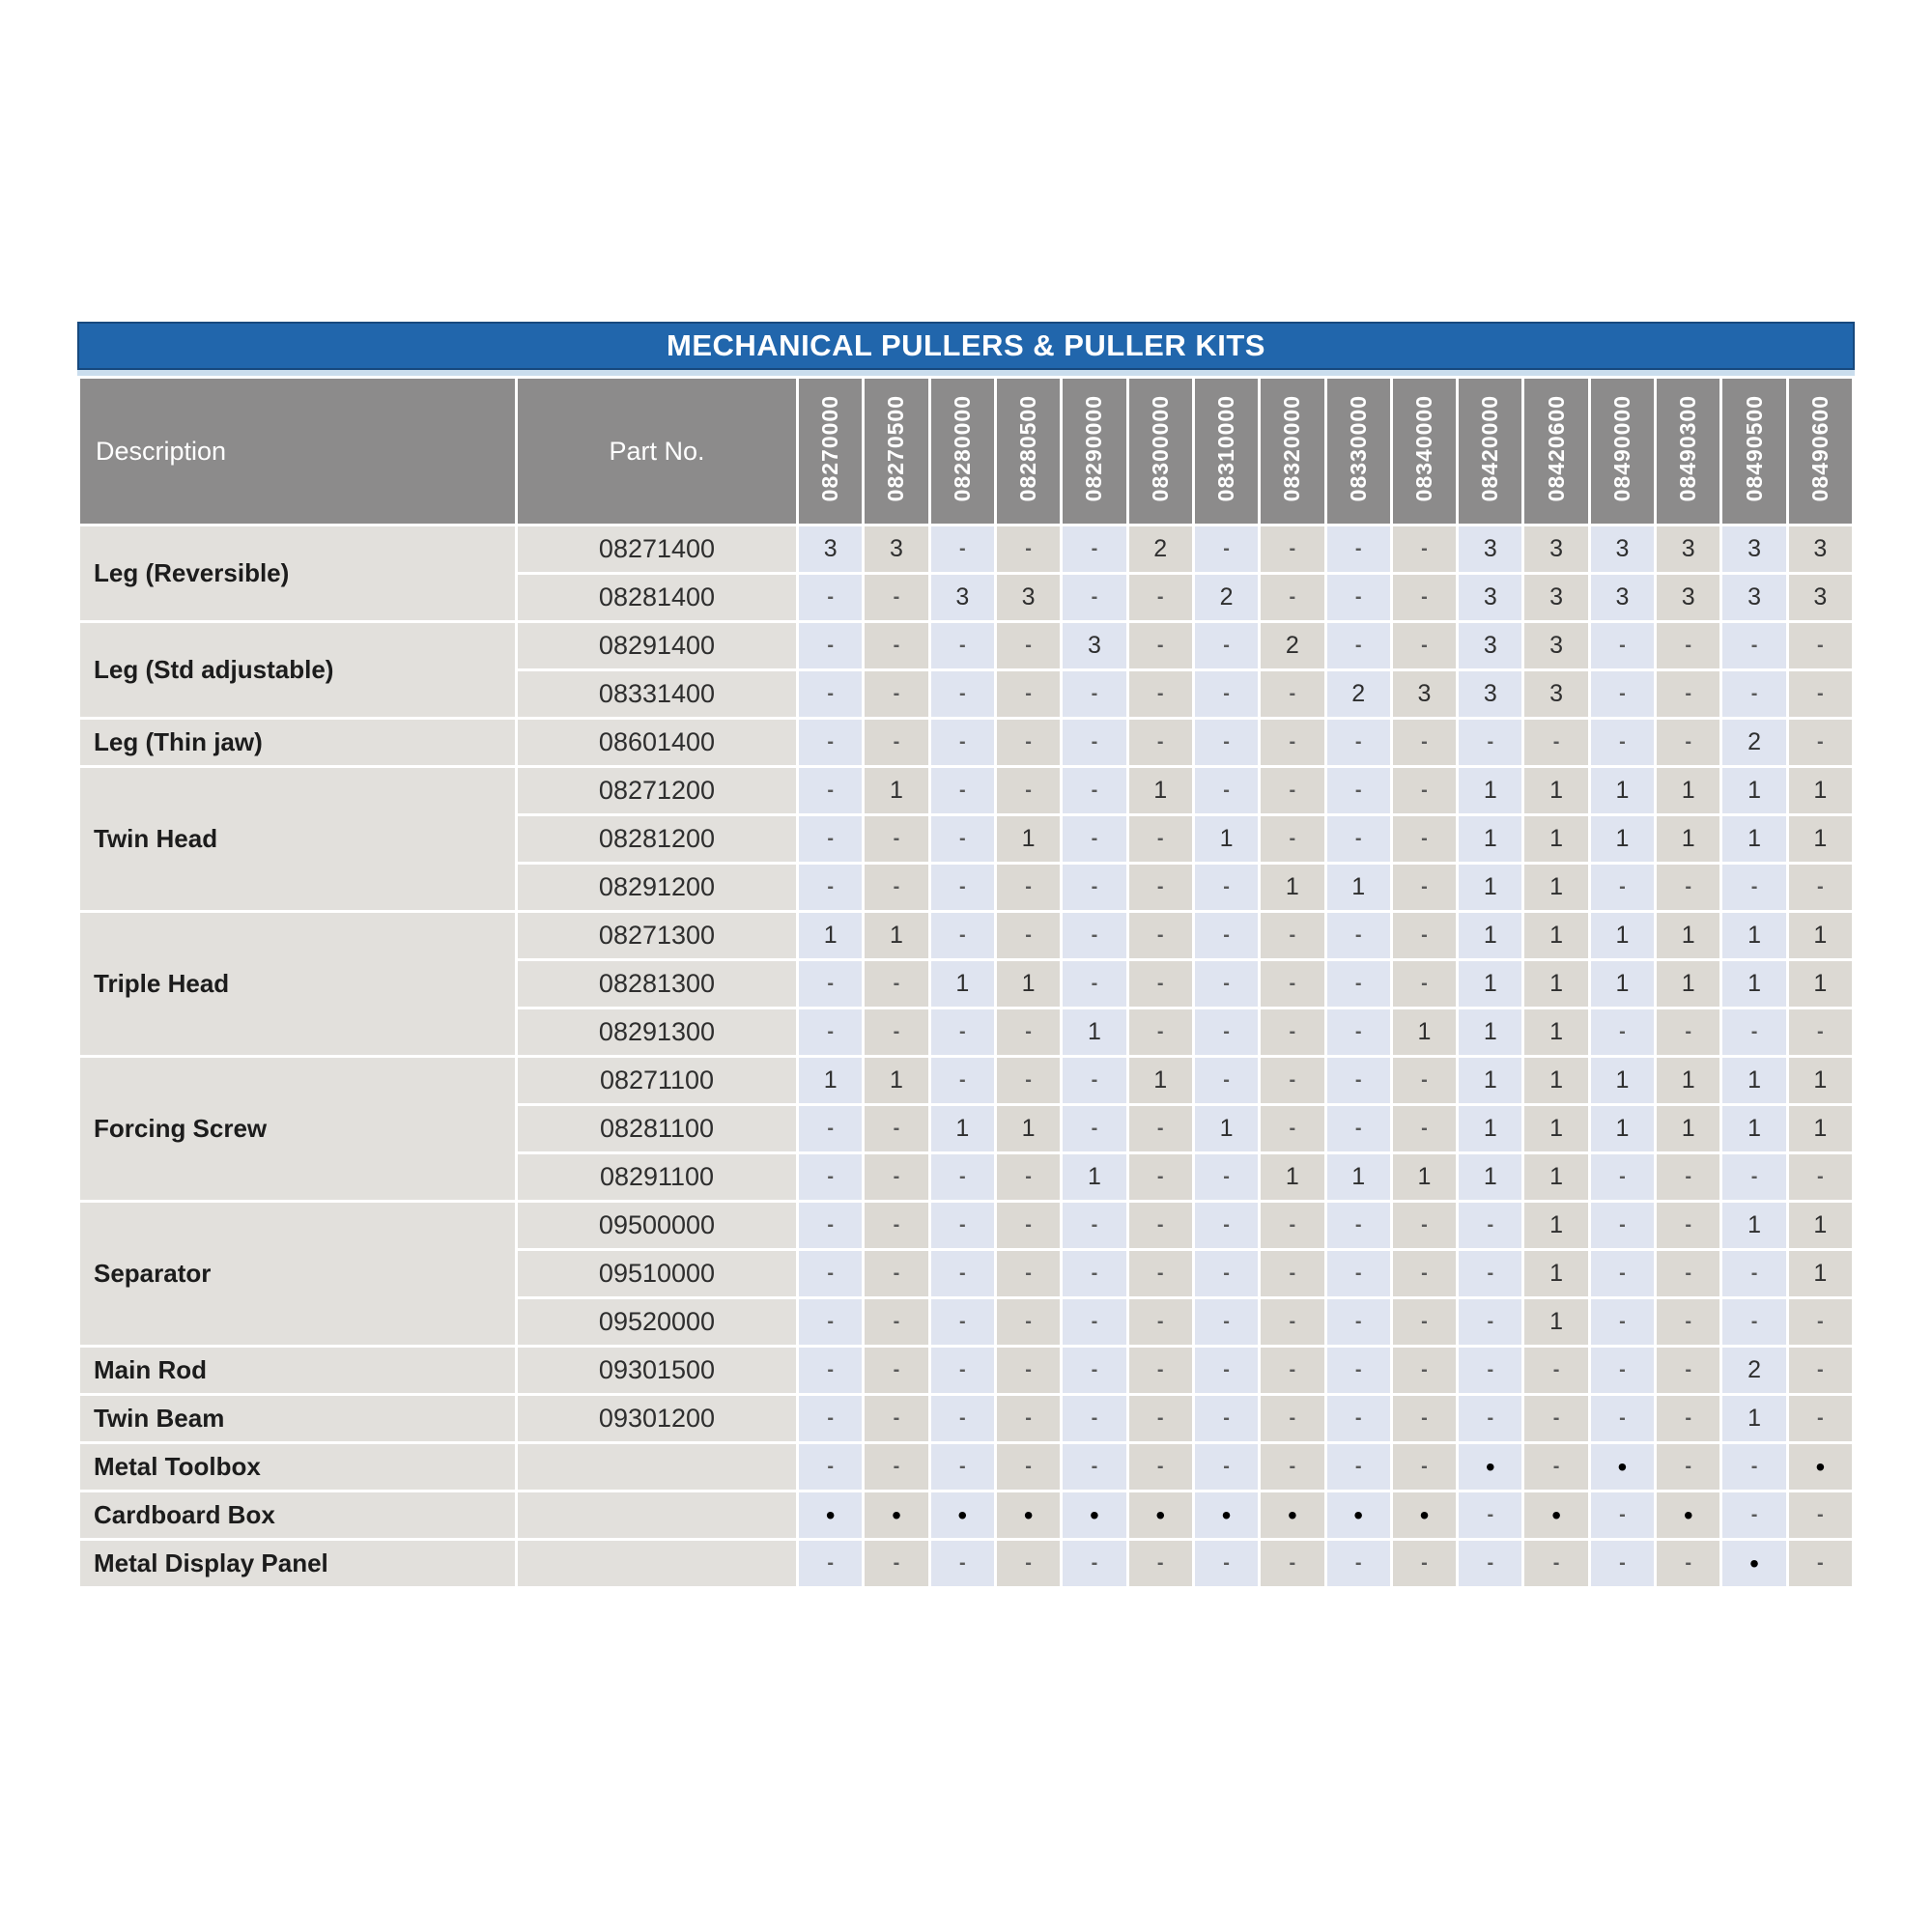  I want to click on kit-column-header-08420600: 08420600, so click(1556, 451).